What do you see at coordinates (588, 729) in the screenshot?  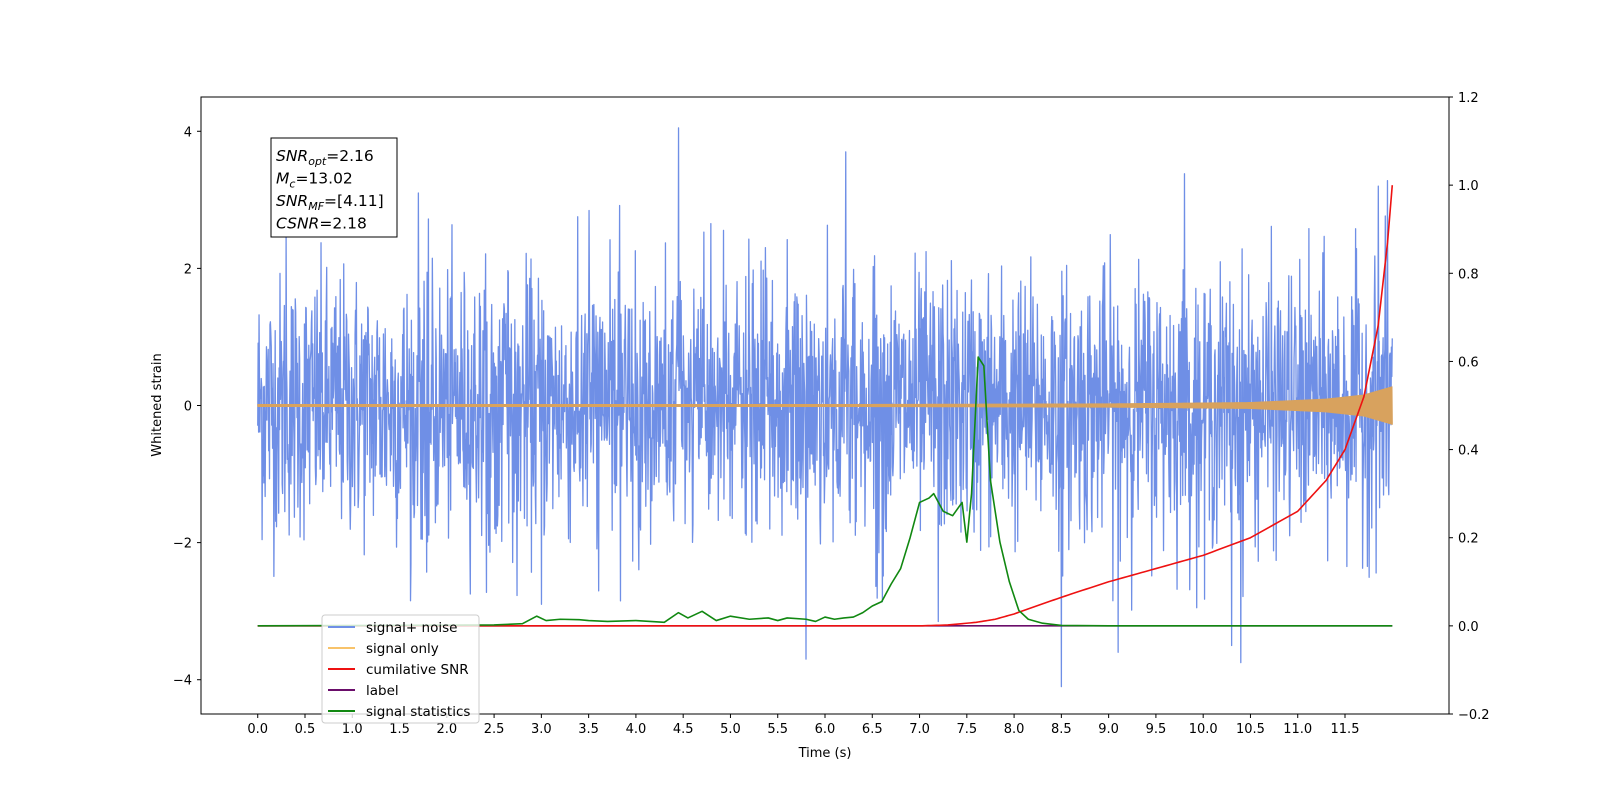 I see `x-tick-label: 3.5` at bounding box center [588, 729].